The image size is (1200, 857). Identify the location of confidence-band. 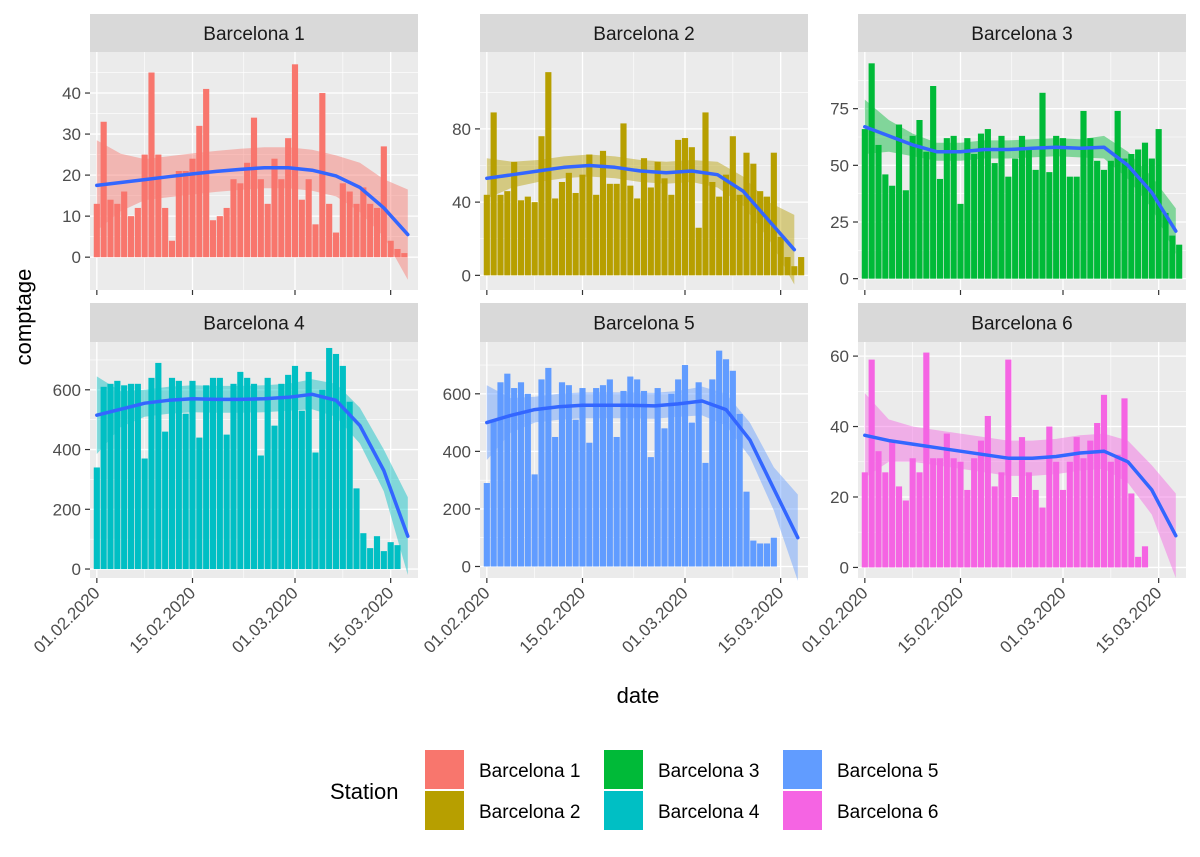
(640, 219).